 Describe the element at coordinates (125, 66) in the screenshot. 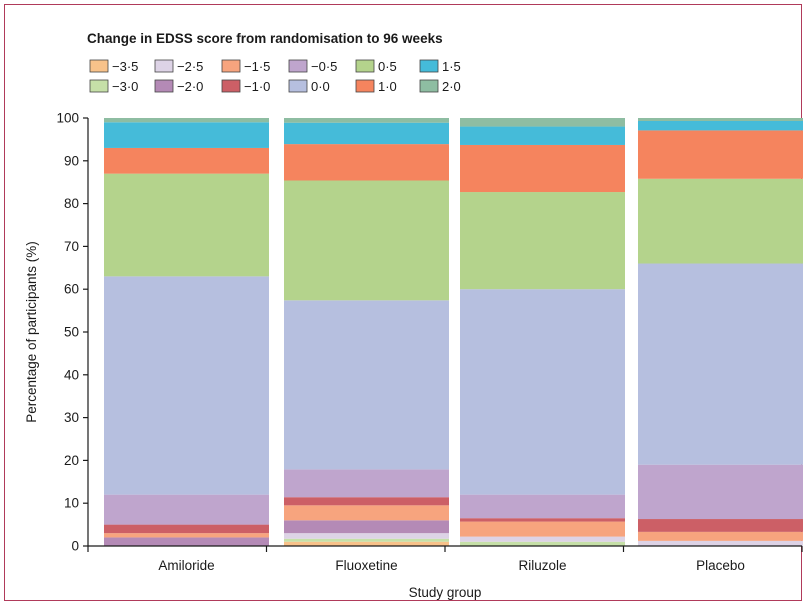

I see `legend-label: −3·5` at that location.